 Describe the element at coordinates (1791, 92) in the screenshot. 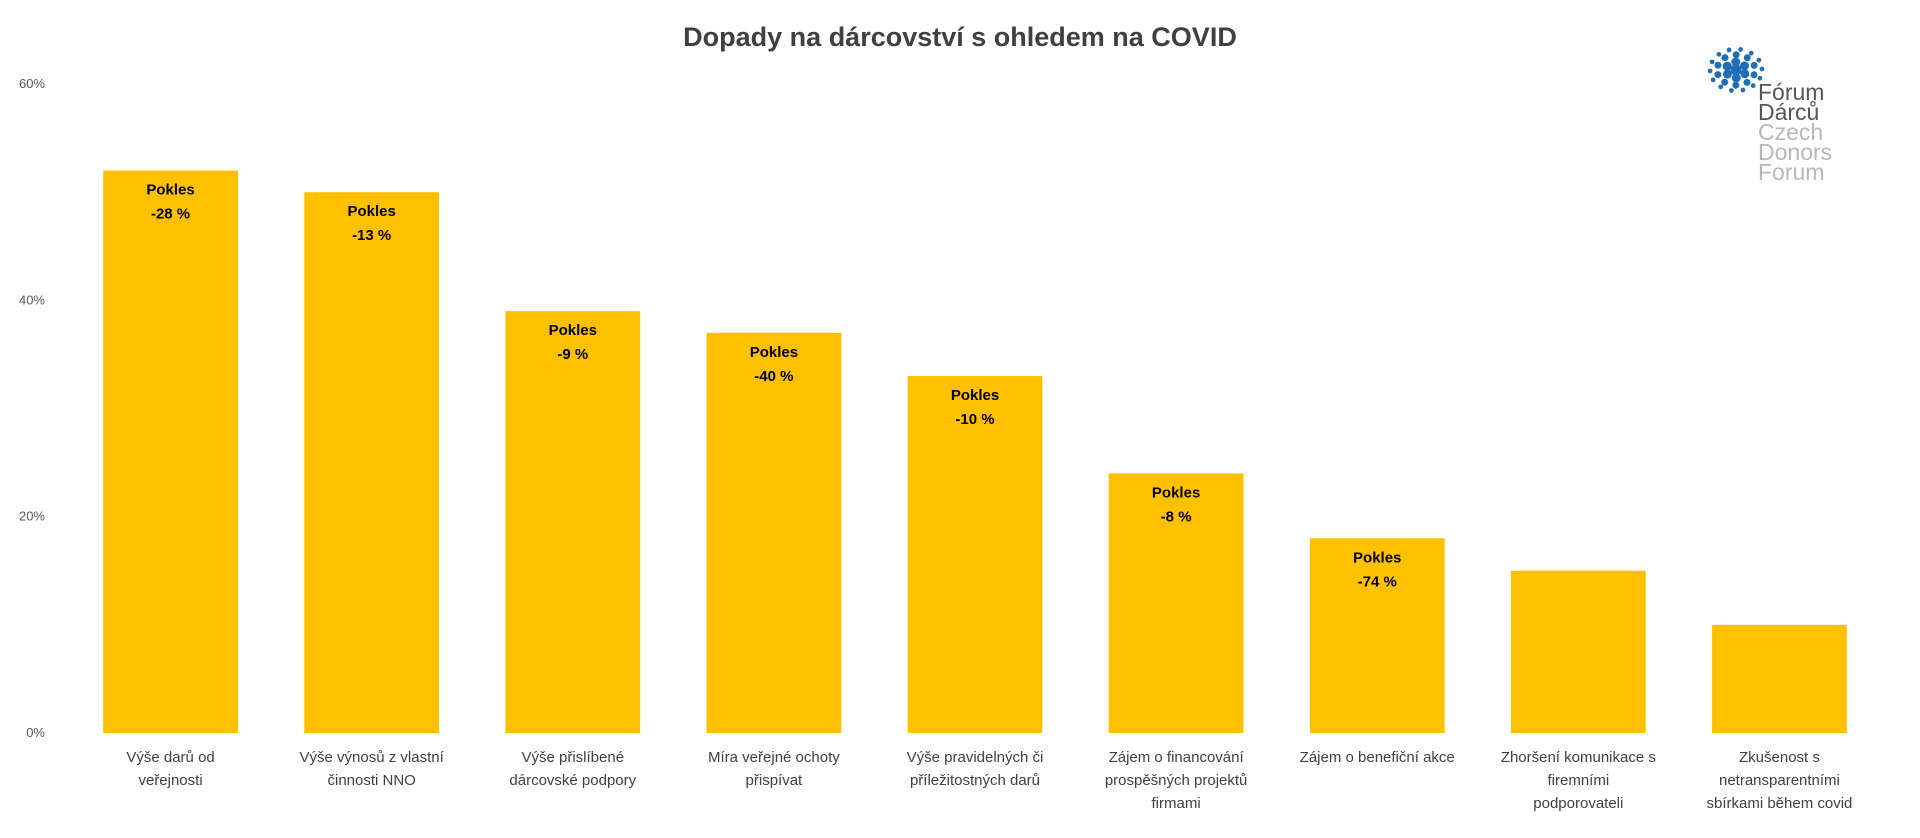

I see `logo-text-line: Fórum` at that location.